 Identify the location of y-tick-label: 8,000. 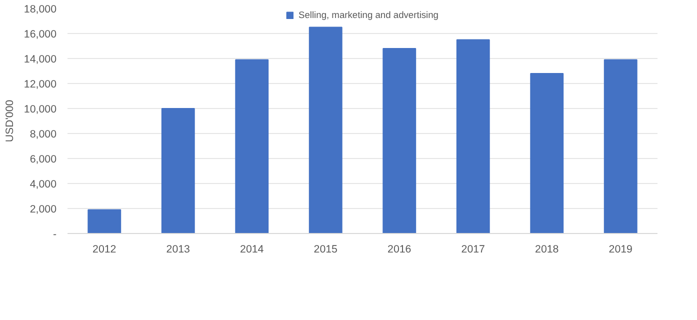
(43, 134).